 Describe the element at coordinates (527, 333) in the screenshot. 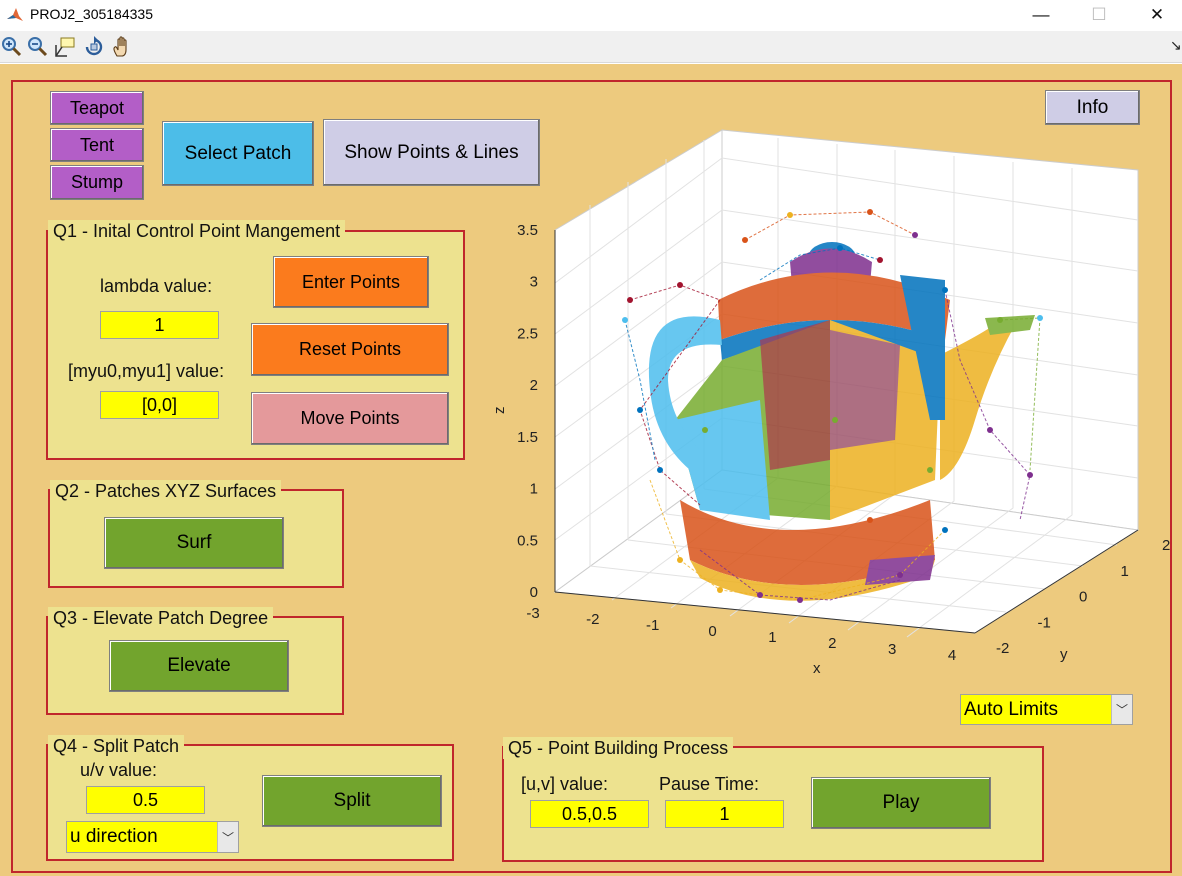

I see `z-tick-label: 2.5` at that location.